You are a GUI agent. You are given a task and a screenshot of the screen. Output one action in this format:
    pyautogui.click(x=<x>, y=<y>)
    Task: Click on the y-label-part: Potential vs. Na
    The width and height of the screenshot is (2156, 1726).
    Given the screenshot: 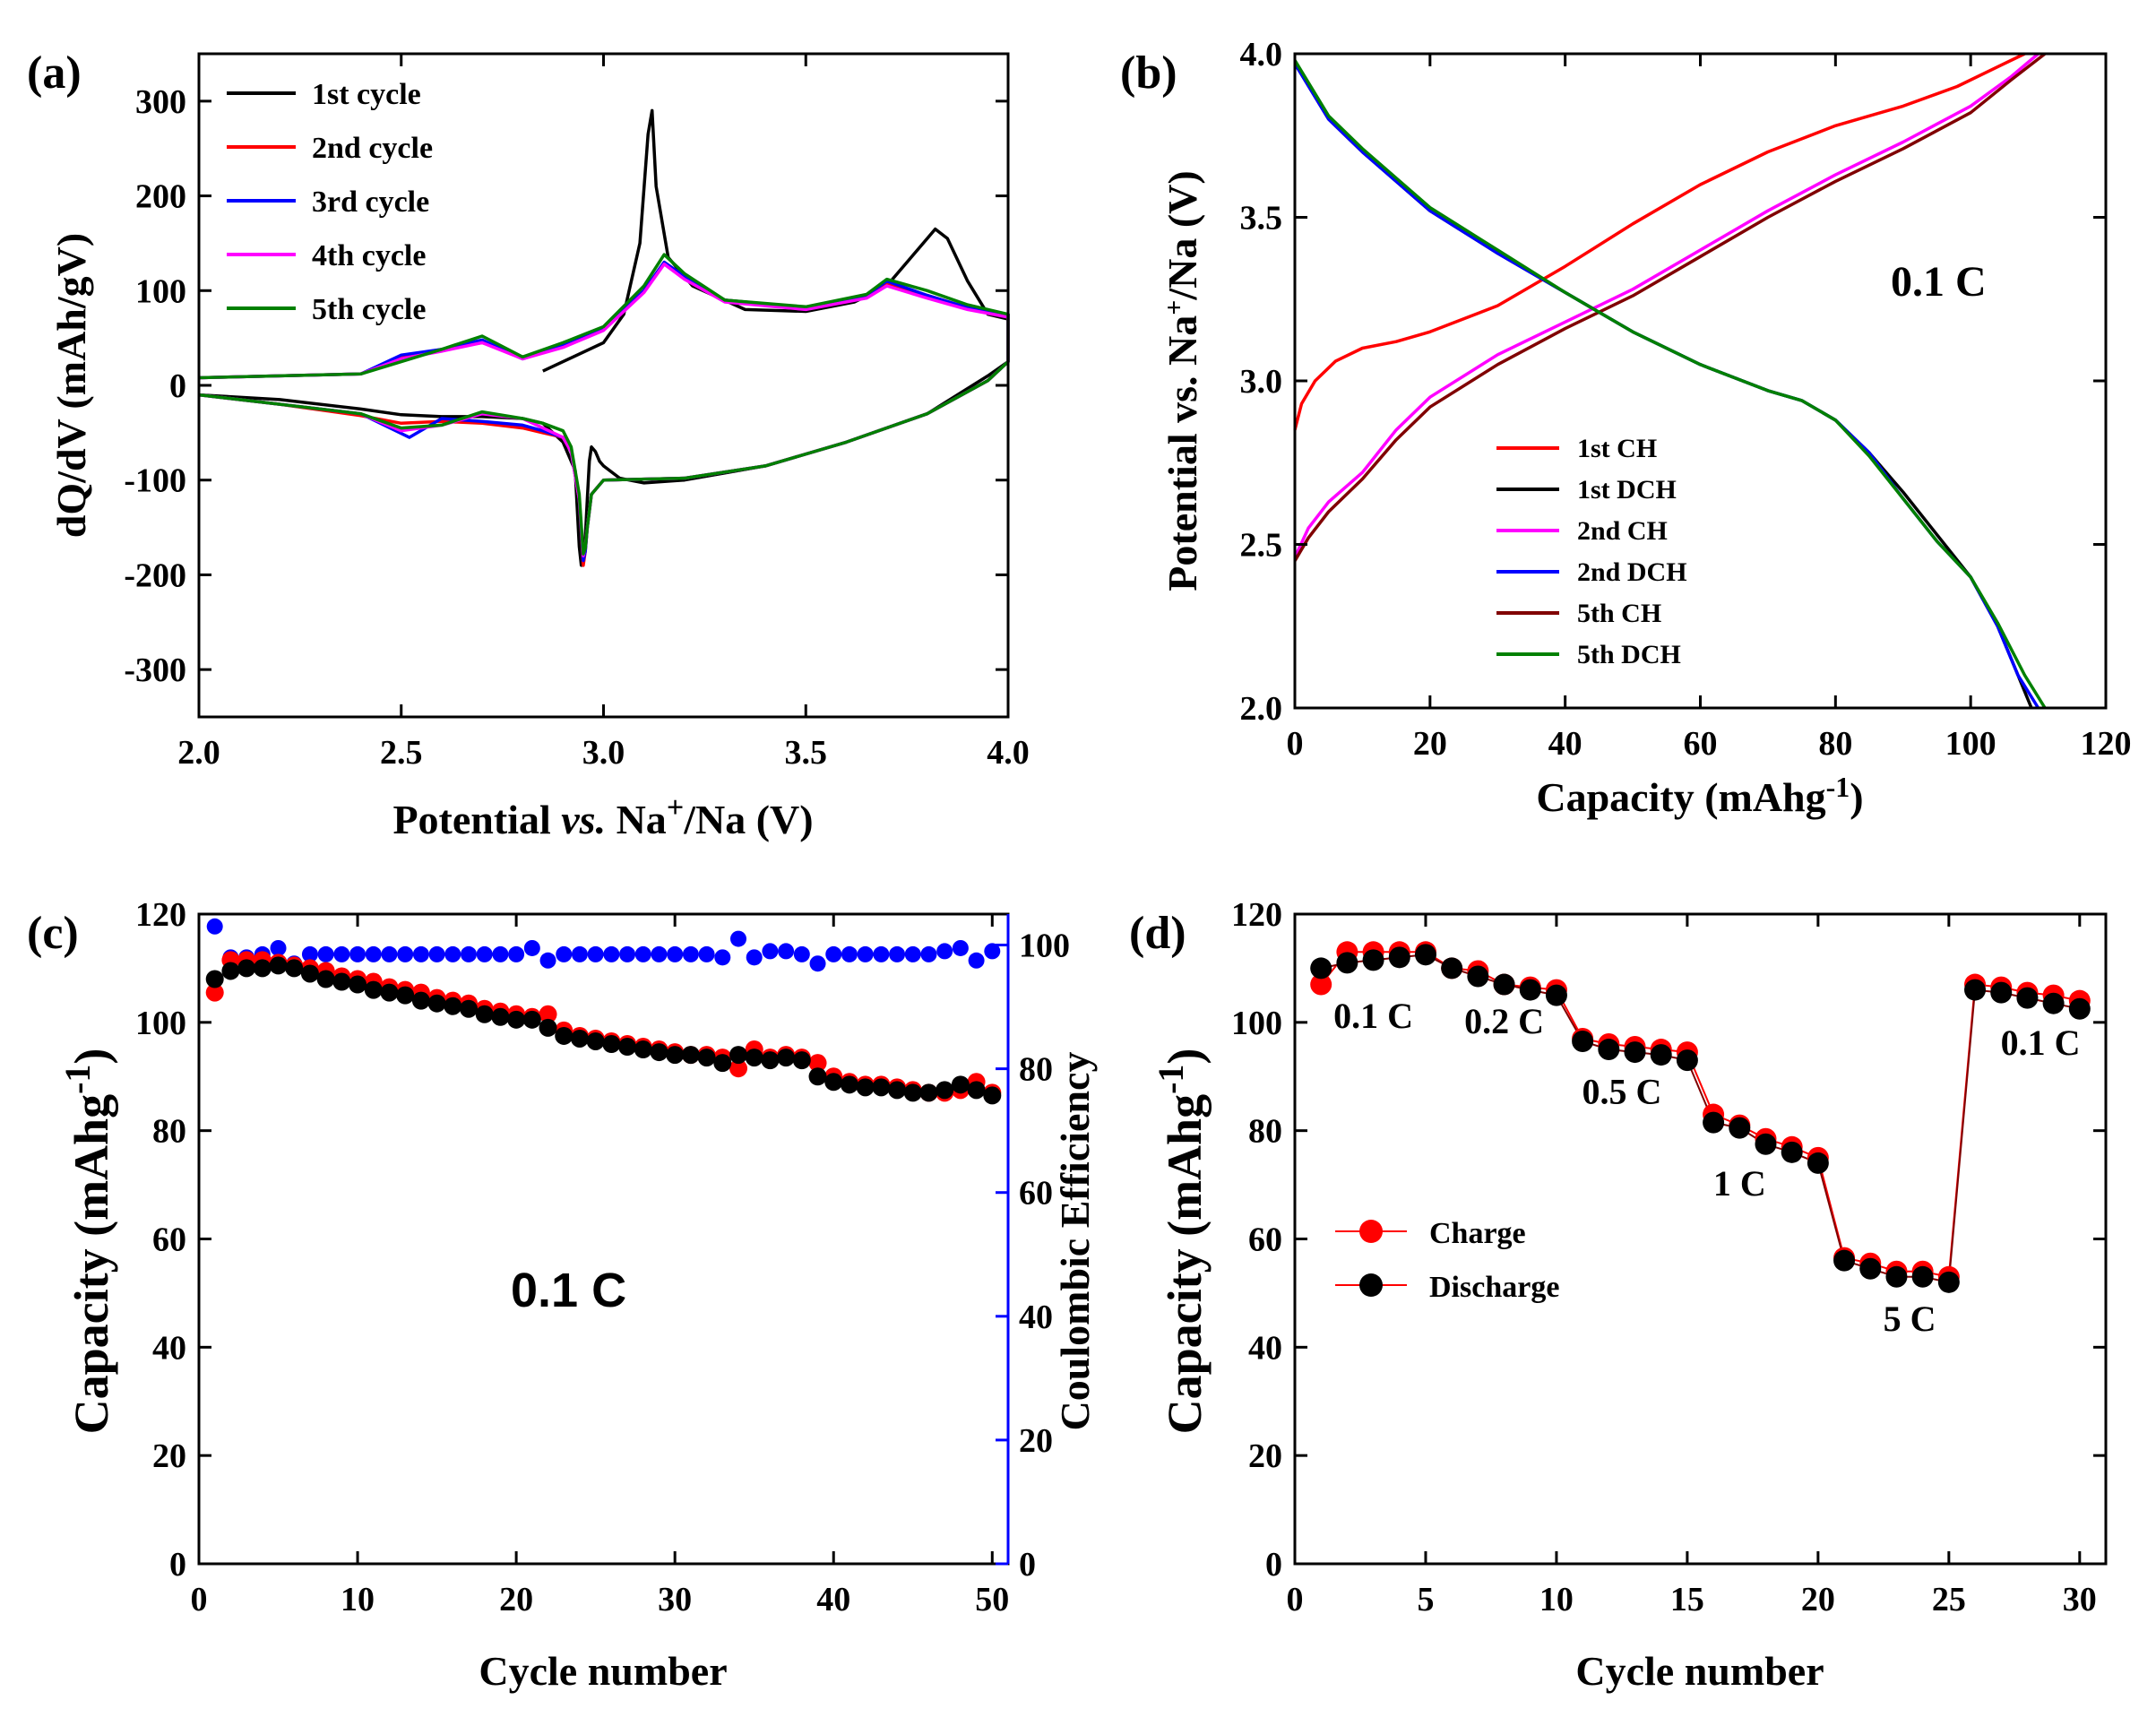 What is the action you would take?
    pyautogui.click(x=1183, y=453)
    